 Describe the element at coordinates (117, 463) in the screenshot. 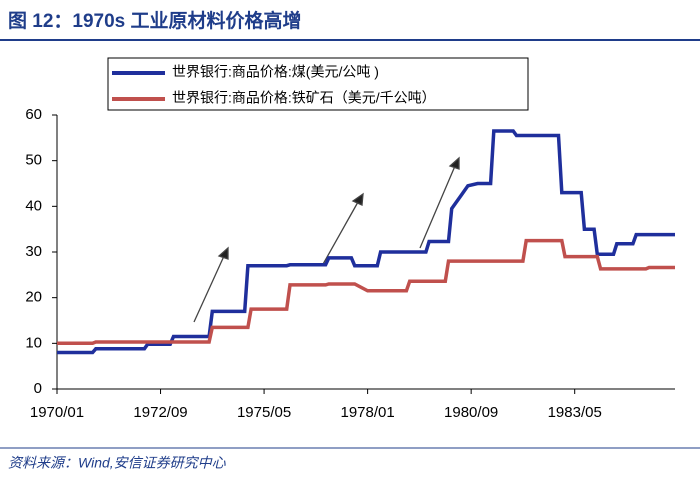

I see `source: 资料来源：Wind,安信证券研究中心` at that location.